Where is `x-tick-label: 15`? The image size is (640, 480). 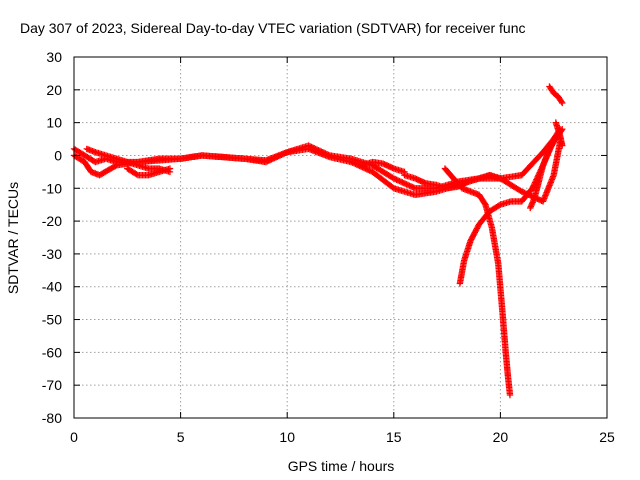
x-tick-label: 15 is located at coordinates (394, 437).